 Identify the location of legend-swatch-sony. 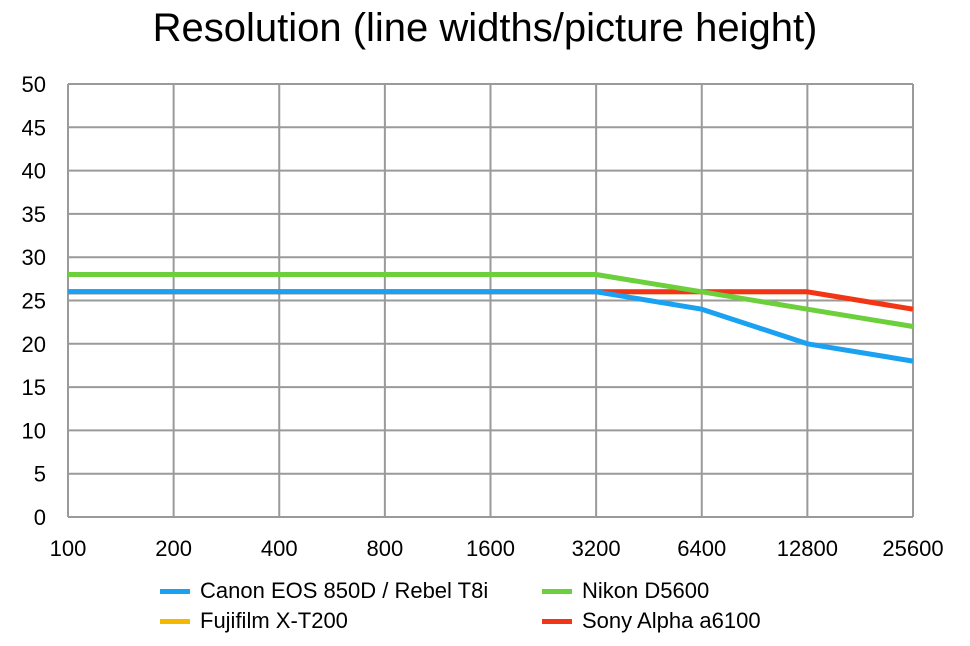
(557, 621).